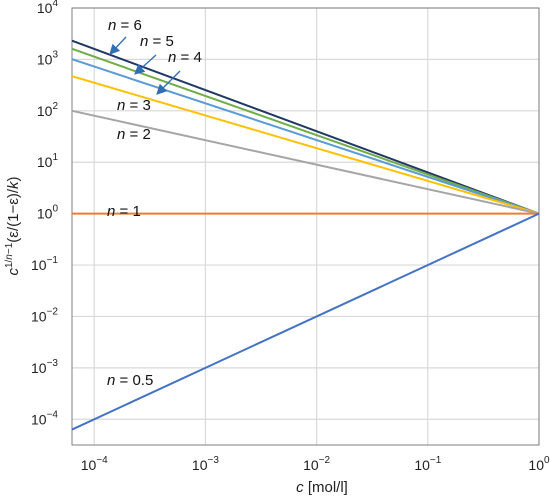 The width and height of the screenshot is (550, 500). I want to click on series-label-n-5: n = 5, so click(157, 41).